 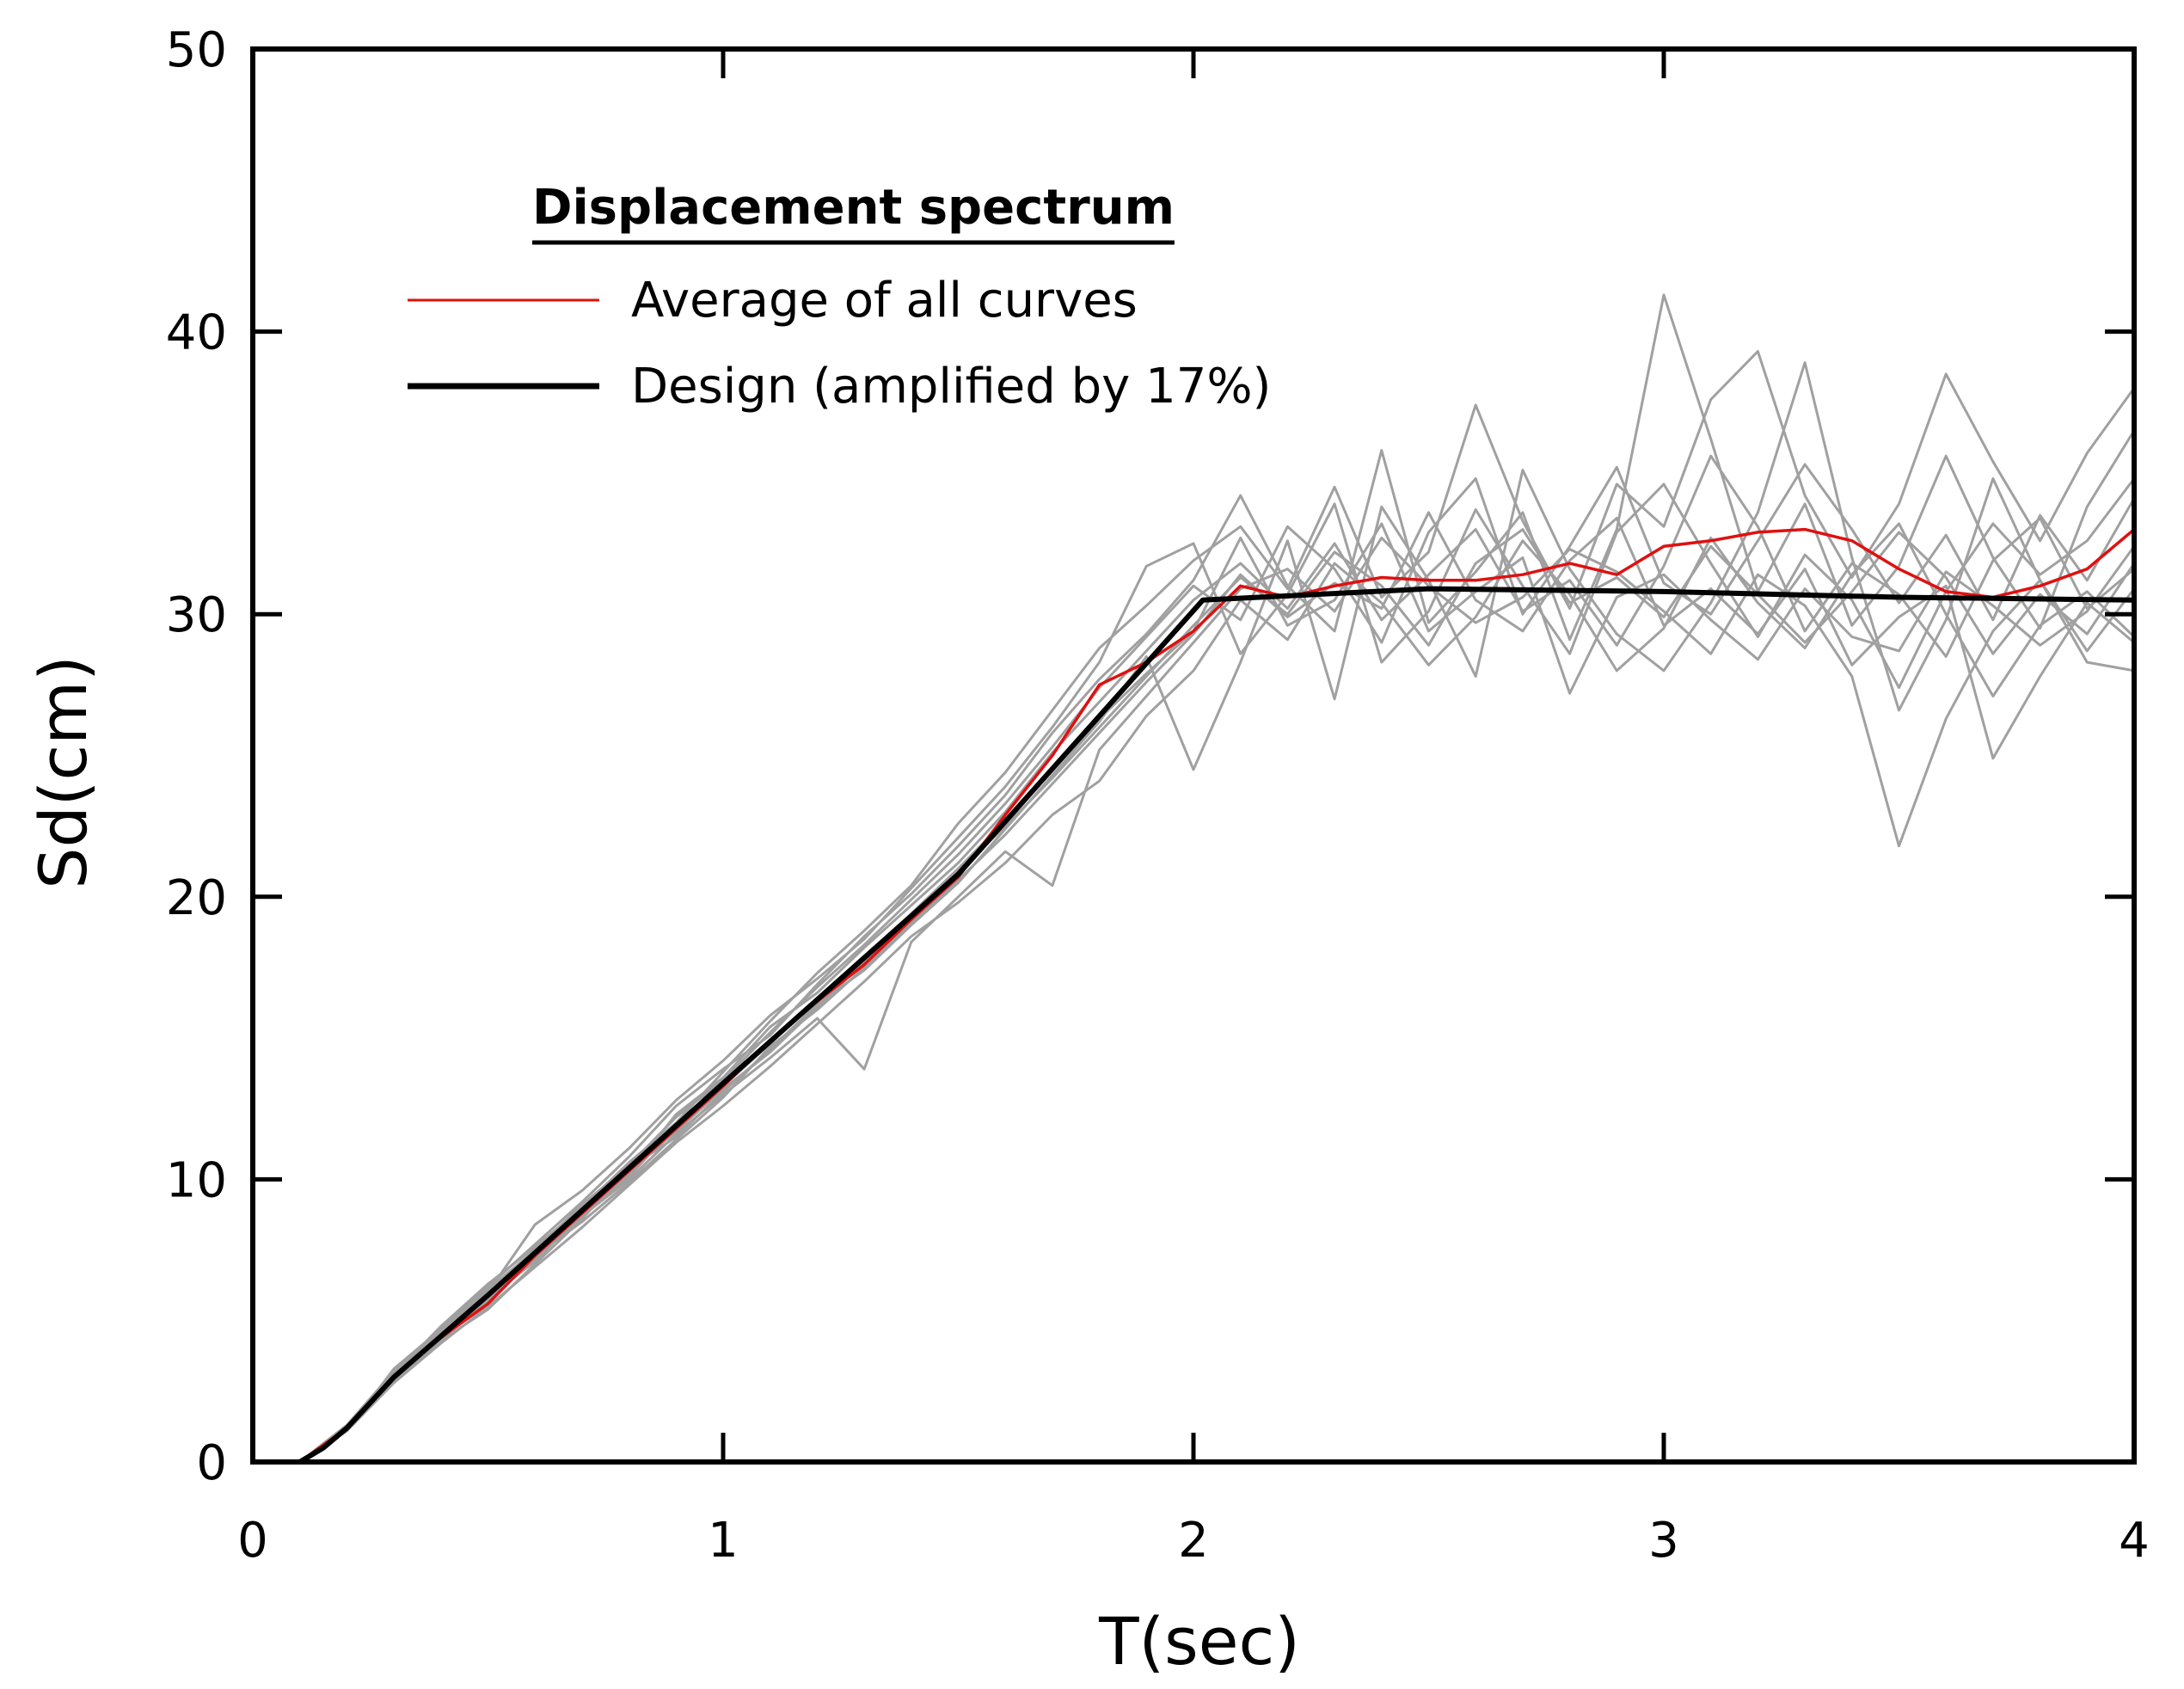 I want to click on x-tick-label: 0, so click(x=252, y=1541).